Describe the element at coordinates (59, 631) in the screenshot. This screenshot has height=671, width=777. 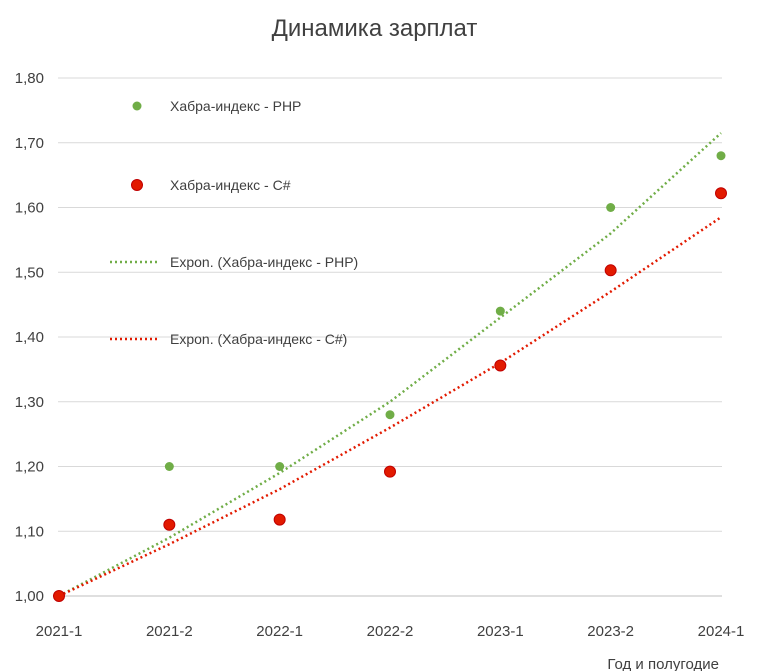
I see `x-tick-label: 2021-1` at that location.